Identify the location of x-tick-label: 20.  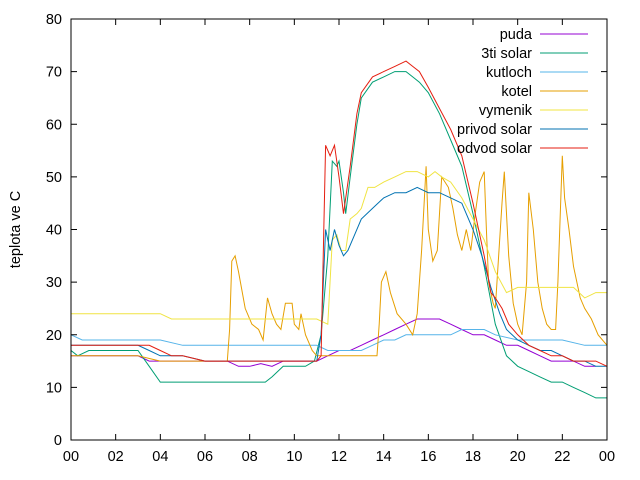
(518, 457).